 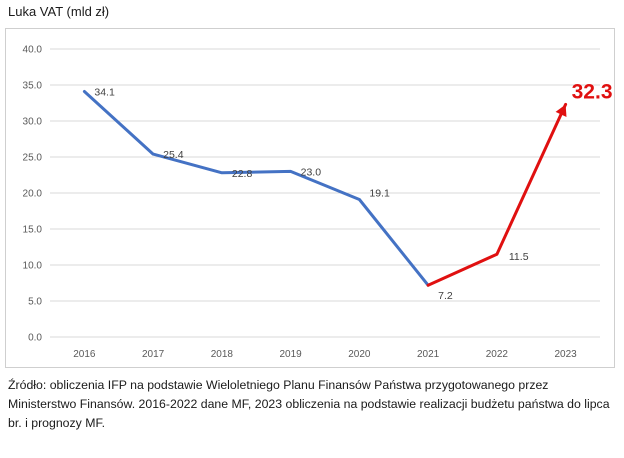 What do you see at coordinates (242, 174) in the screenshot?
I see `data-label: 22.8` at bounding box center [242, 174].